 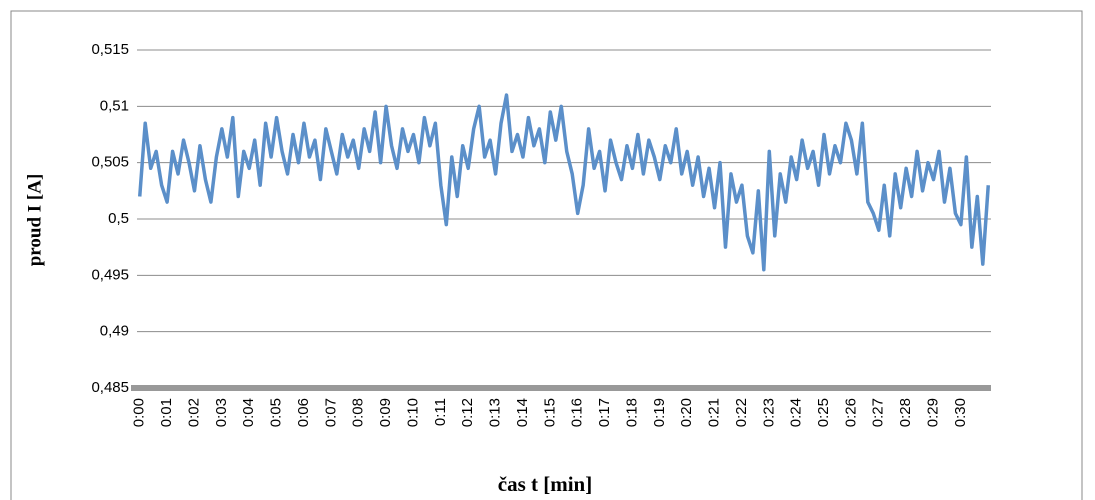 What do you see at coordinates (522, 412) in the screenshot?
I see `x-tick-label: 0:14` at bounding box center [522, 412].